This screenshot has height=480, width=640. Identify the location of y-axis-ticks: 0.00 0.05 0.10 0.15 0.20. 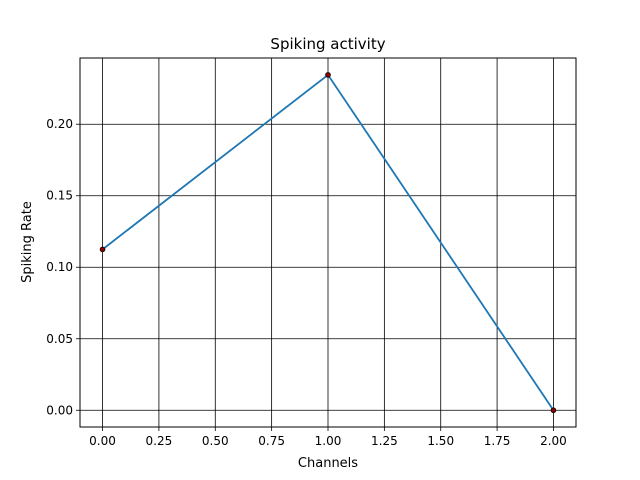
(63, 267).